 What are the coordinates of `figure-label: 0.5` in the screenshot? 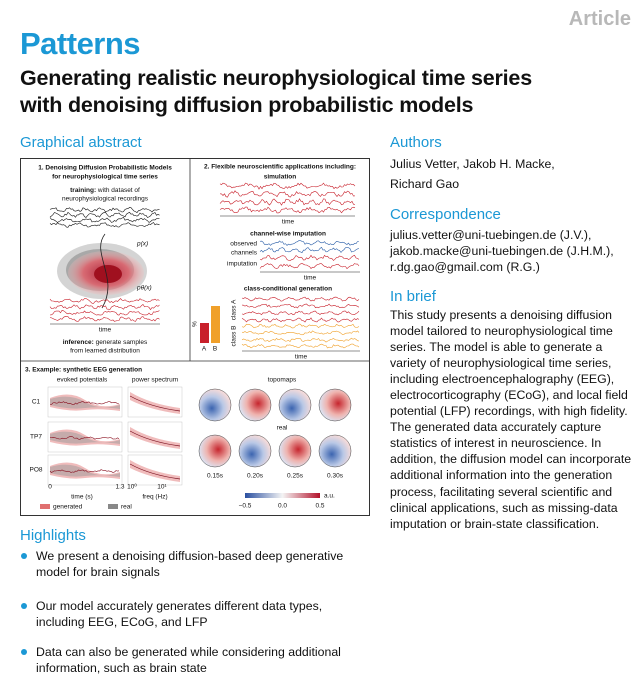 It's located at (319, 506).